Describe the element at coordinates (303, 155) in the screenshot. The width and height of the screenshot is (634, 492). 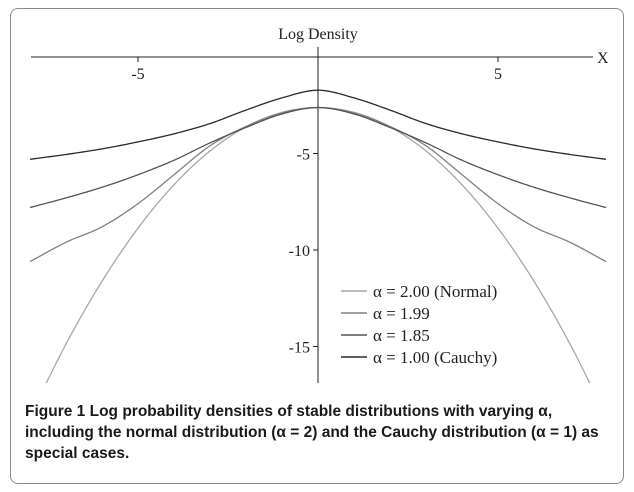
I see `y-tick-label: -5` at that location.